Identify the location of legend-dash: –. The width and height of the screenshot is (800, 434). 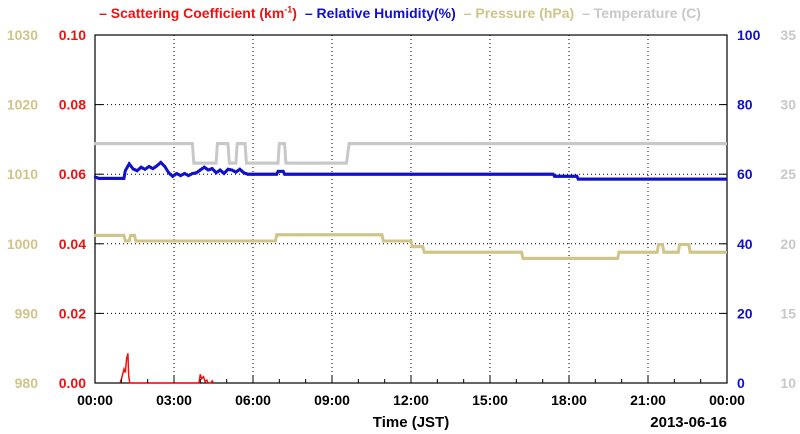
(310, 12).